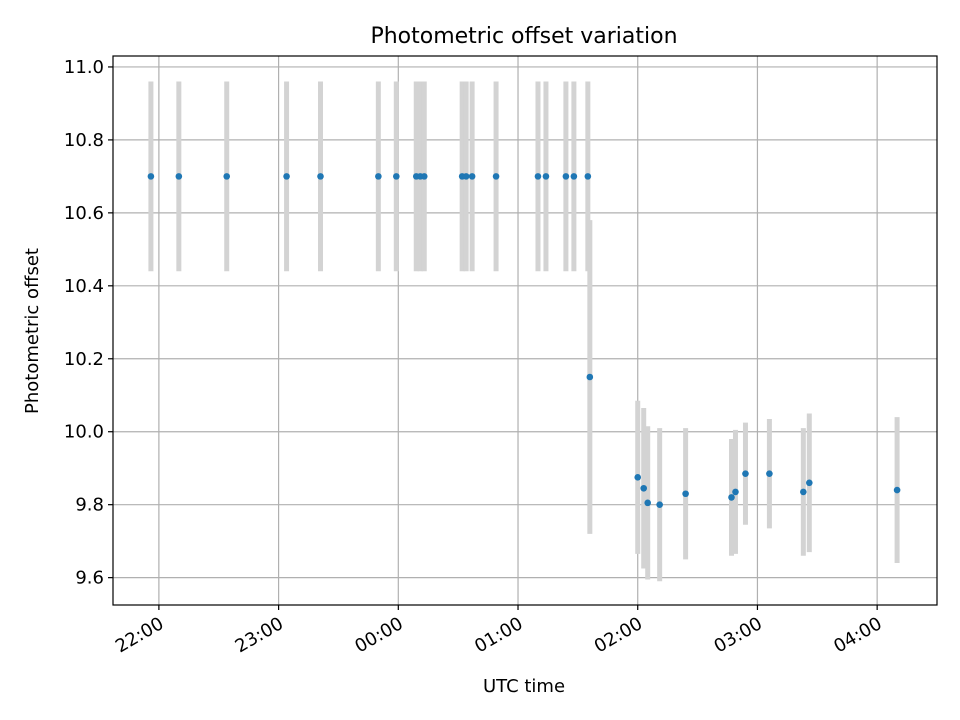  I want to click on x-axis-ticks: 22:00 23:00 00:00 01:00 02:00 03:00 04:00, so click(499, 631).